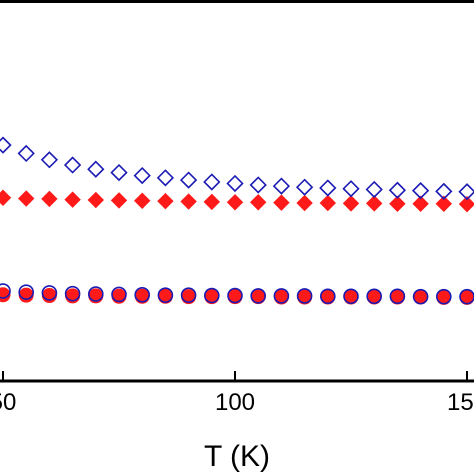 This screenshot has width=474, height=474. I want to click on x-tick-label: 50, so click(8, 402).